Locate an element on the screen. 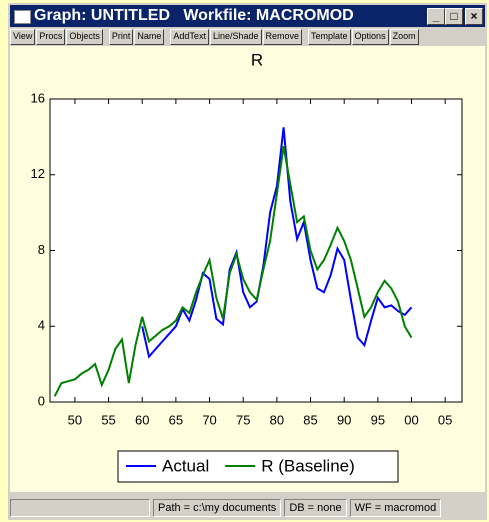  toolbar-button: Options is located at coordinates (370, 37).